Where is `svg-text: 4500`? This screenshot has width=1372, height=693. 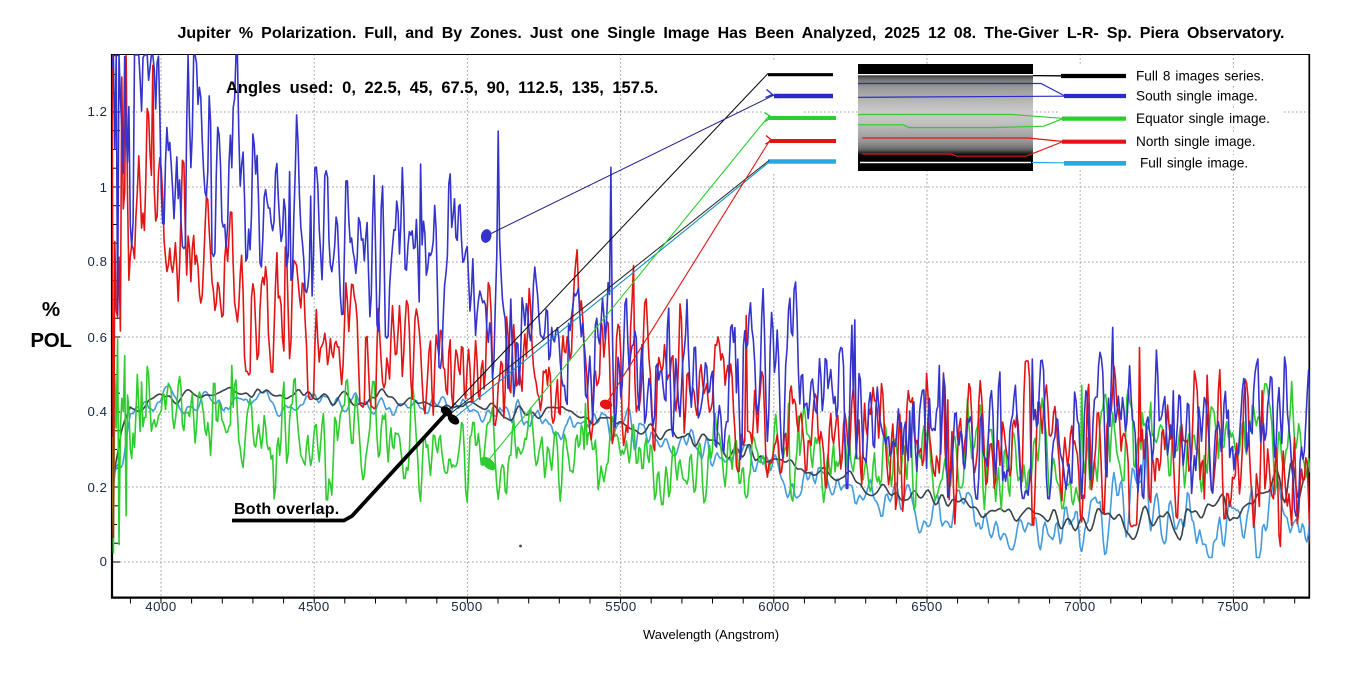 svg-text: 4500 is located at coordinates (314, 606).